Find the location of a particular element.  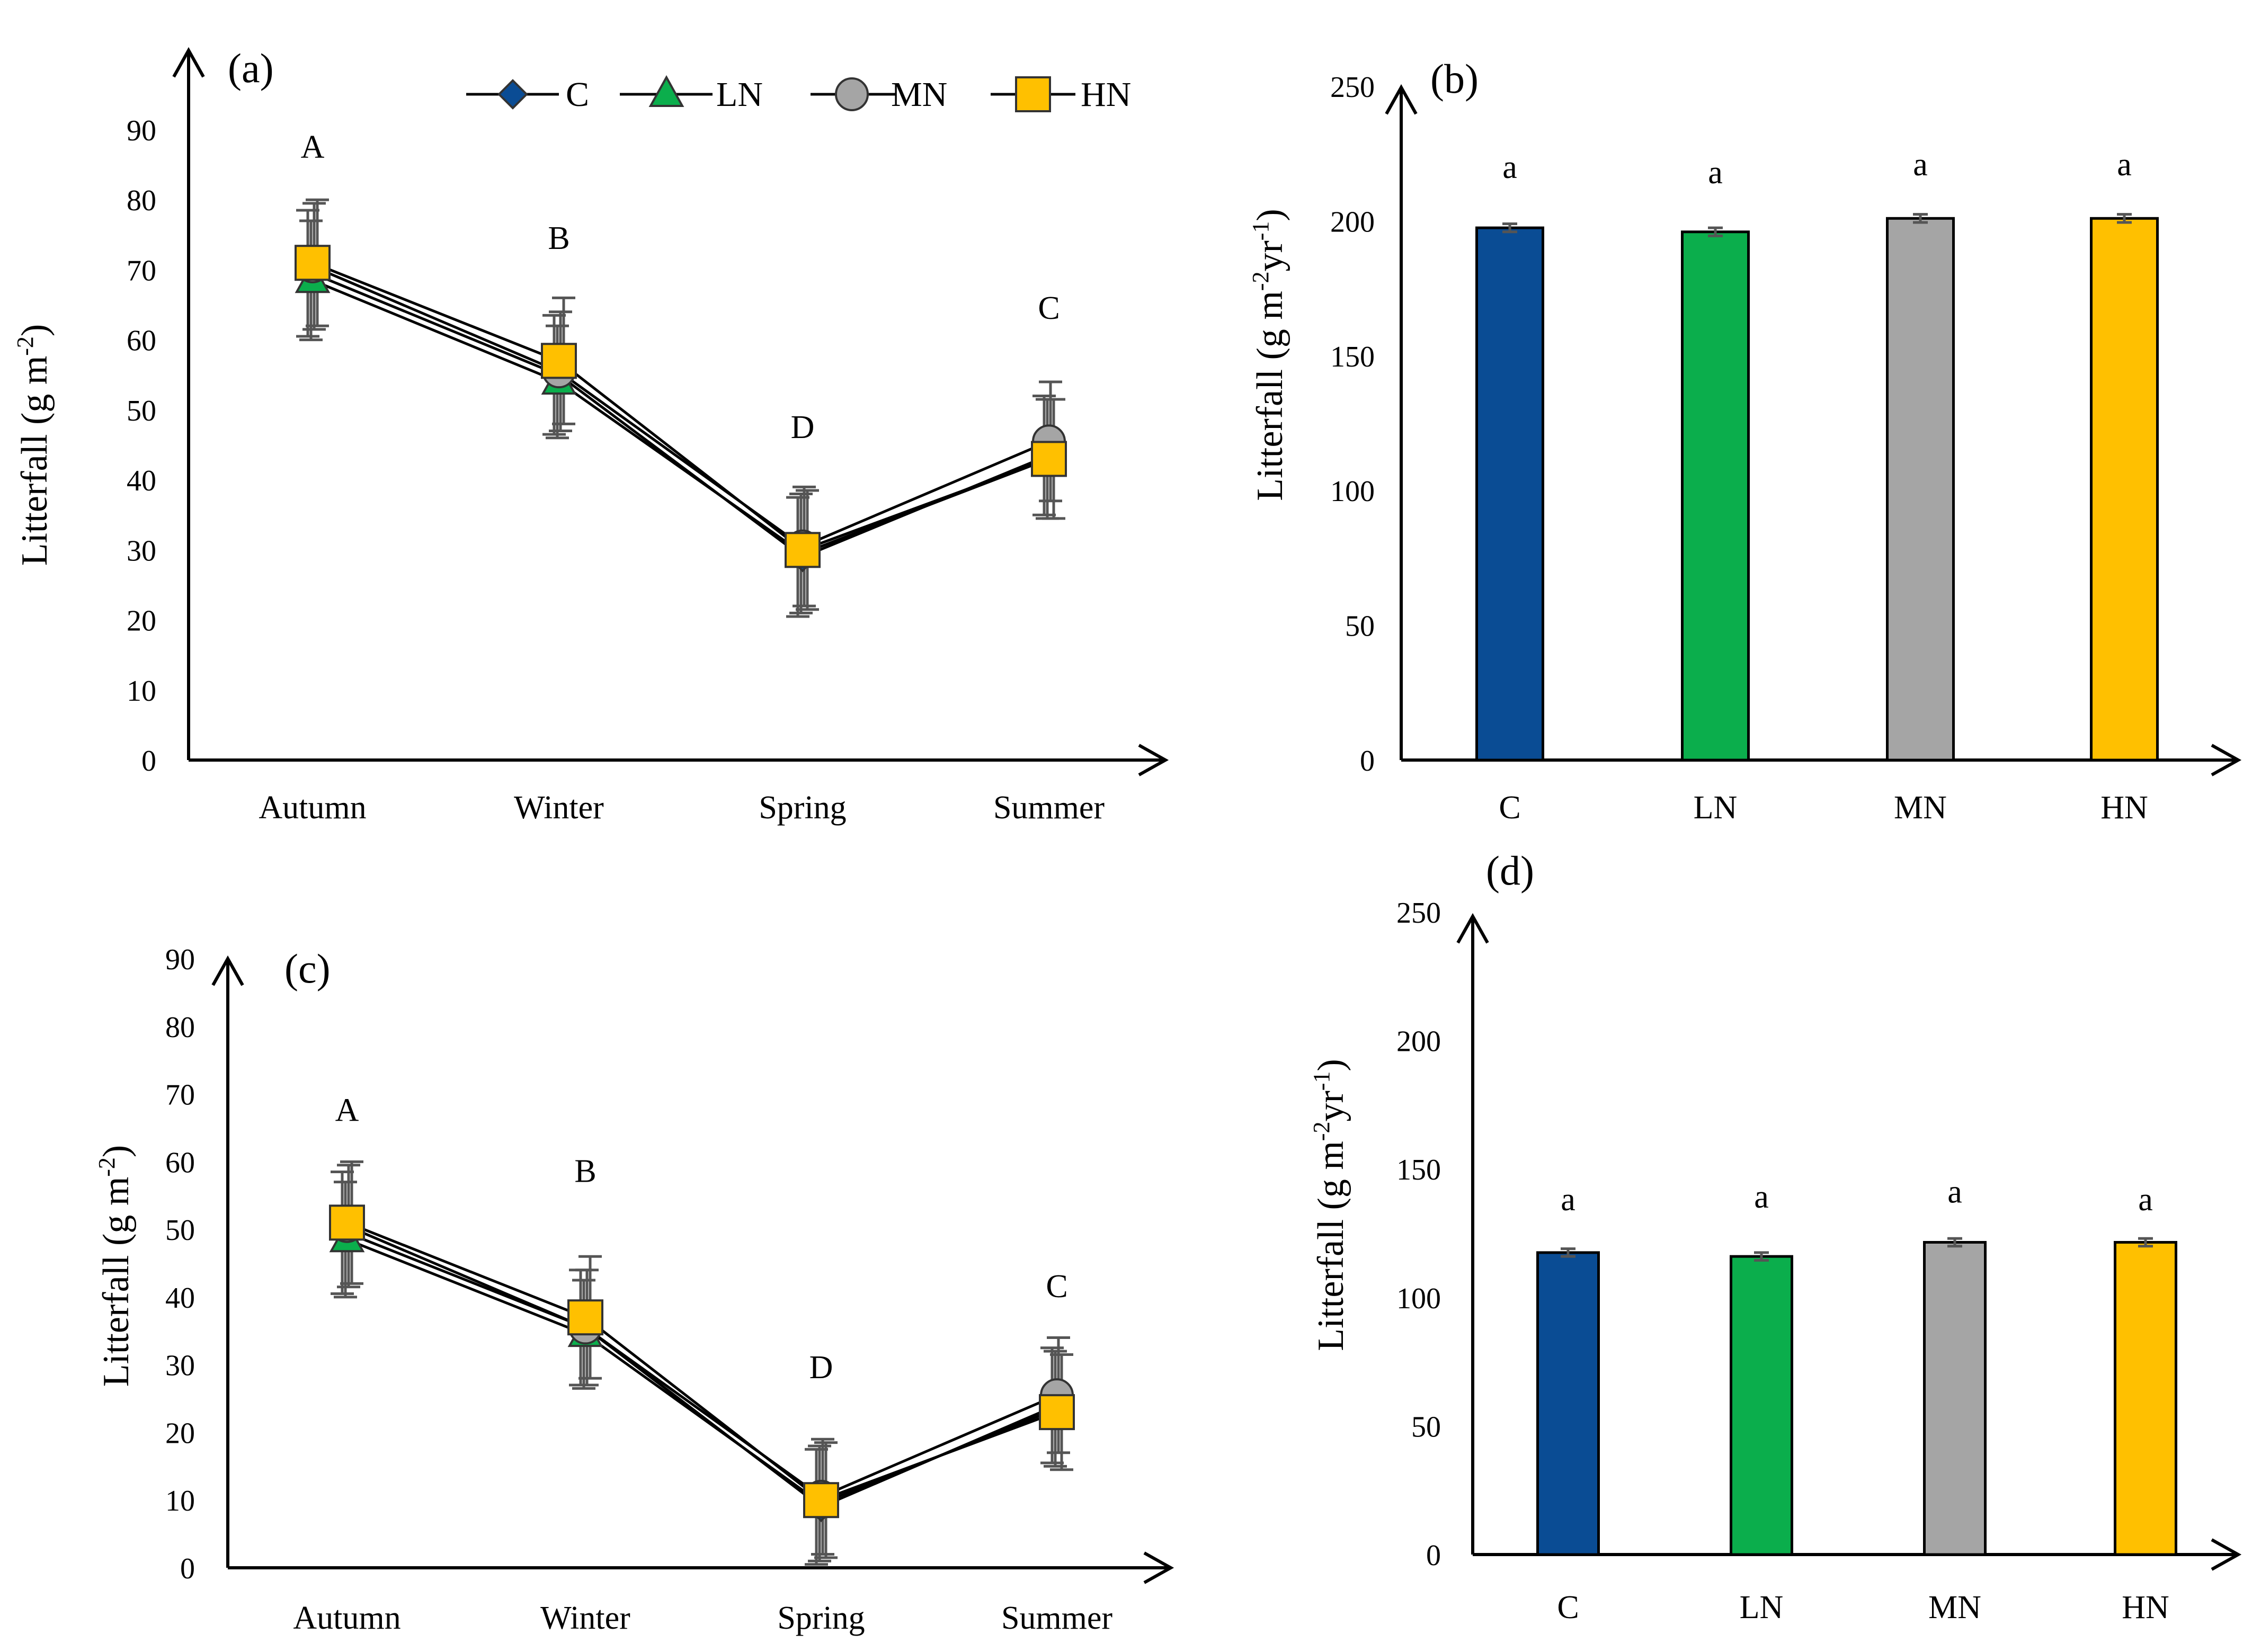

bar-MN is located at coordinates (1955, 1398).